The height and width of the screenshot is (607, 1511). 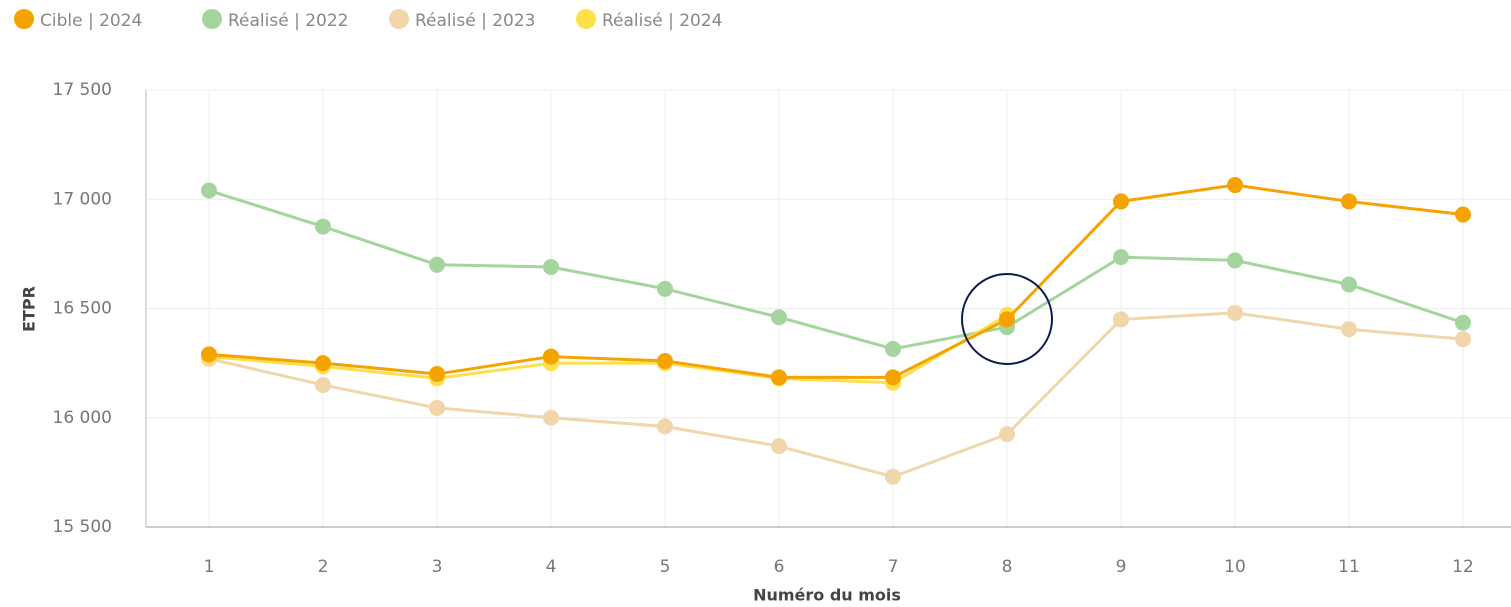 I want to click on x-tick-label: 10, so click(x=1235, y=567).